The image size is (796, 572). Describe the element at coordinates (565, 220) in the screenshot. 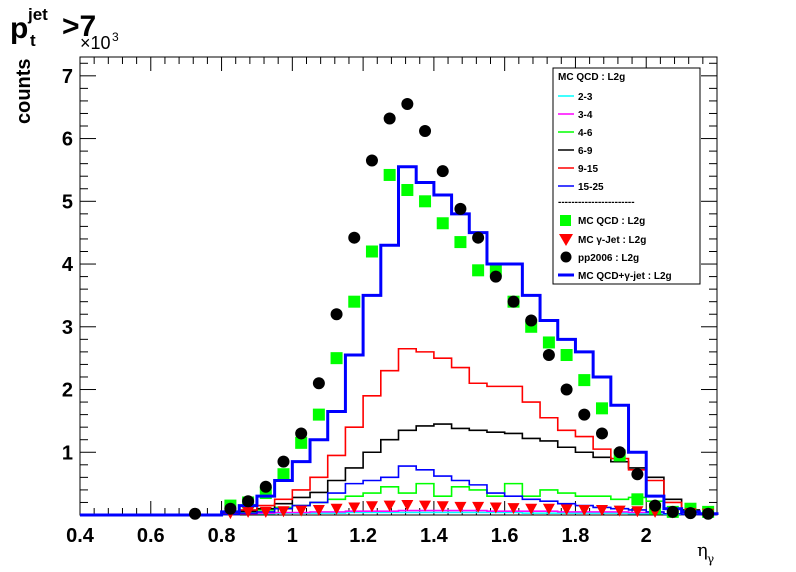

I see `legend-marker-mc-qcd` at that location.